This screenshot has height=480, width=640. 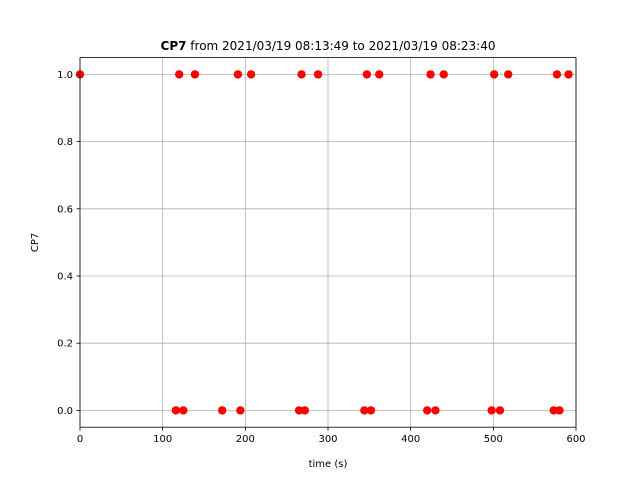 What do you see at coordinates (493, 439) in the screenshot?
I see `x-tick-label: 500` at bounding box center [493, 439].